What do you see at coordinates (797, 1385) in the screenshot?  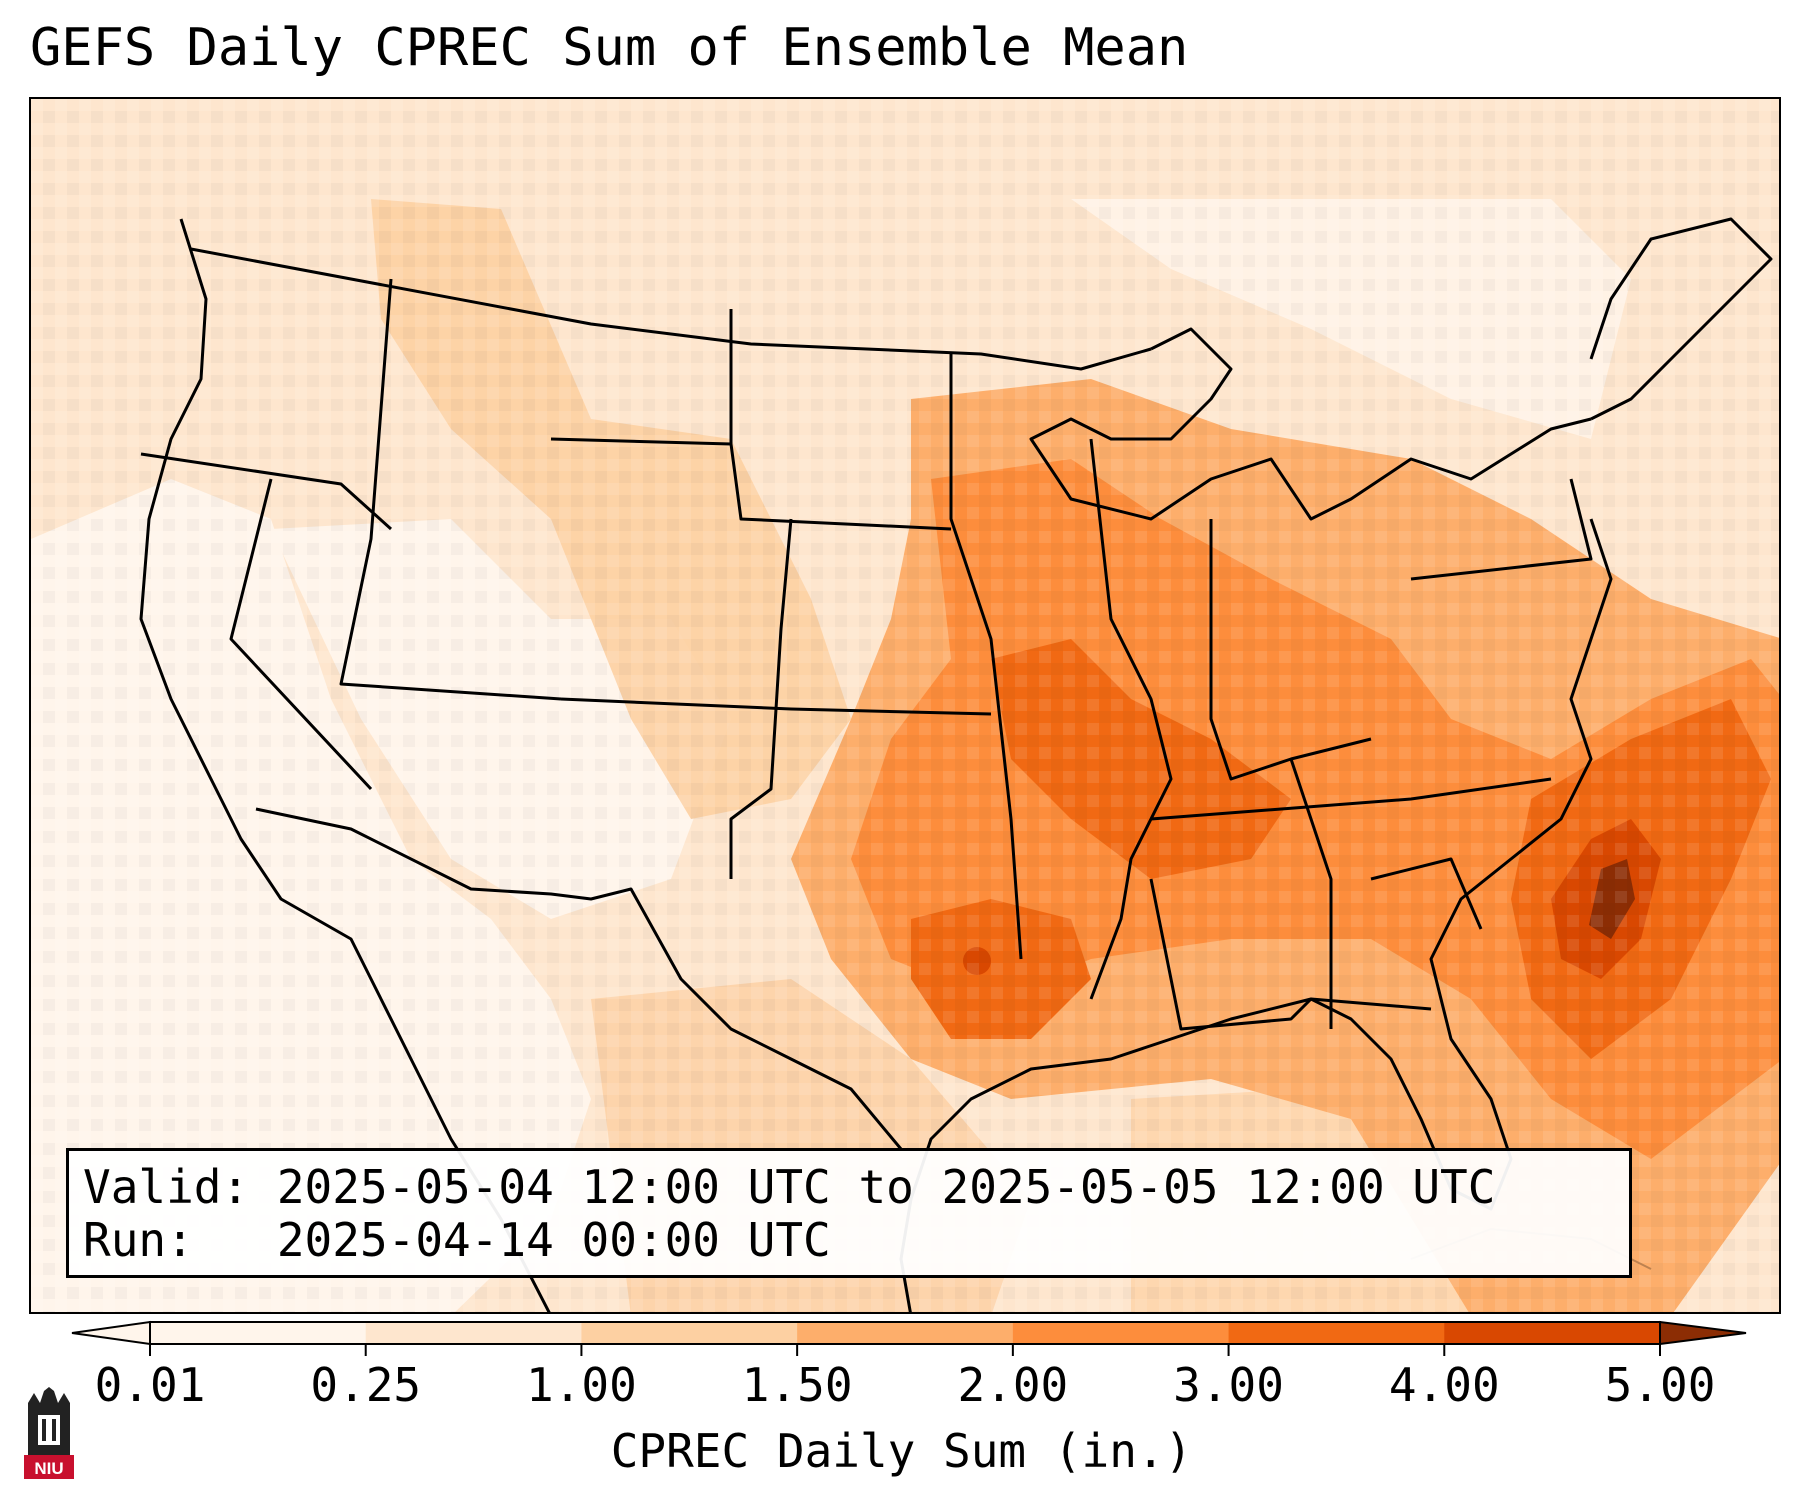 I see `colorbar-tick-label: 1.50` at bounding box center [797, 1385].